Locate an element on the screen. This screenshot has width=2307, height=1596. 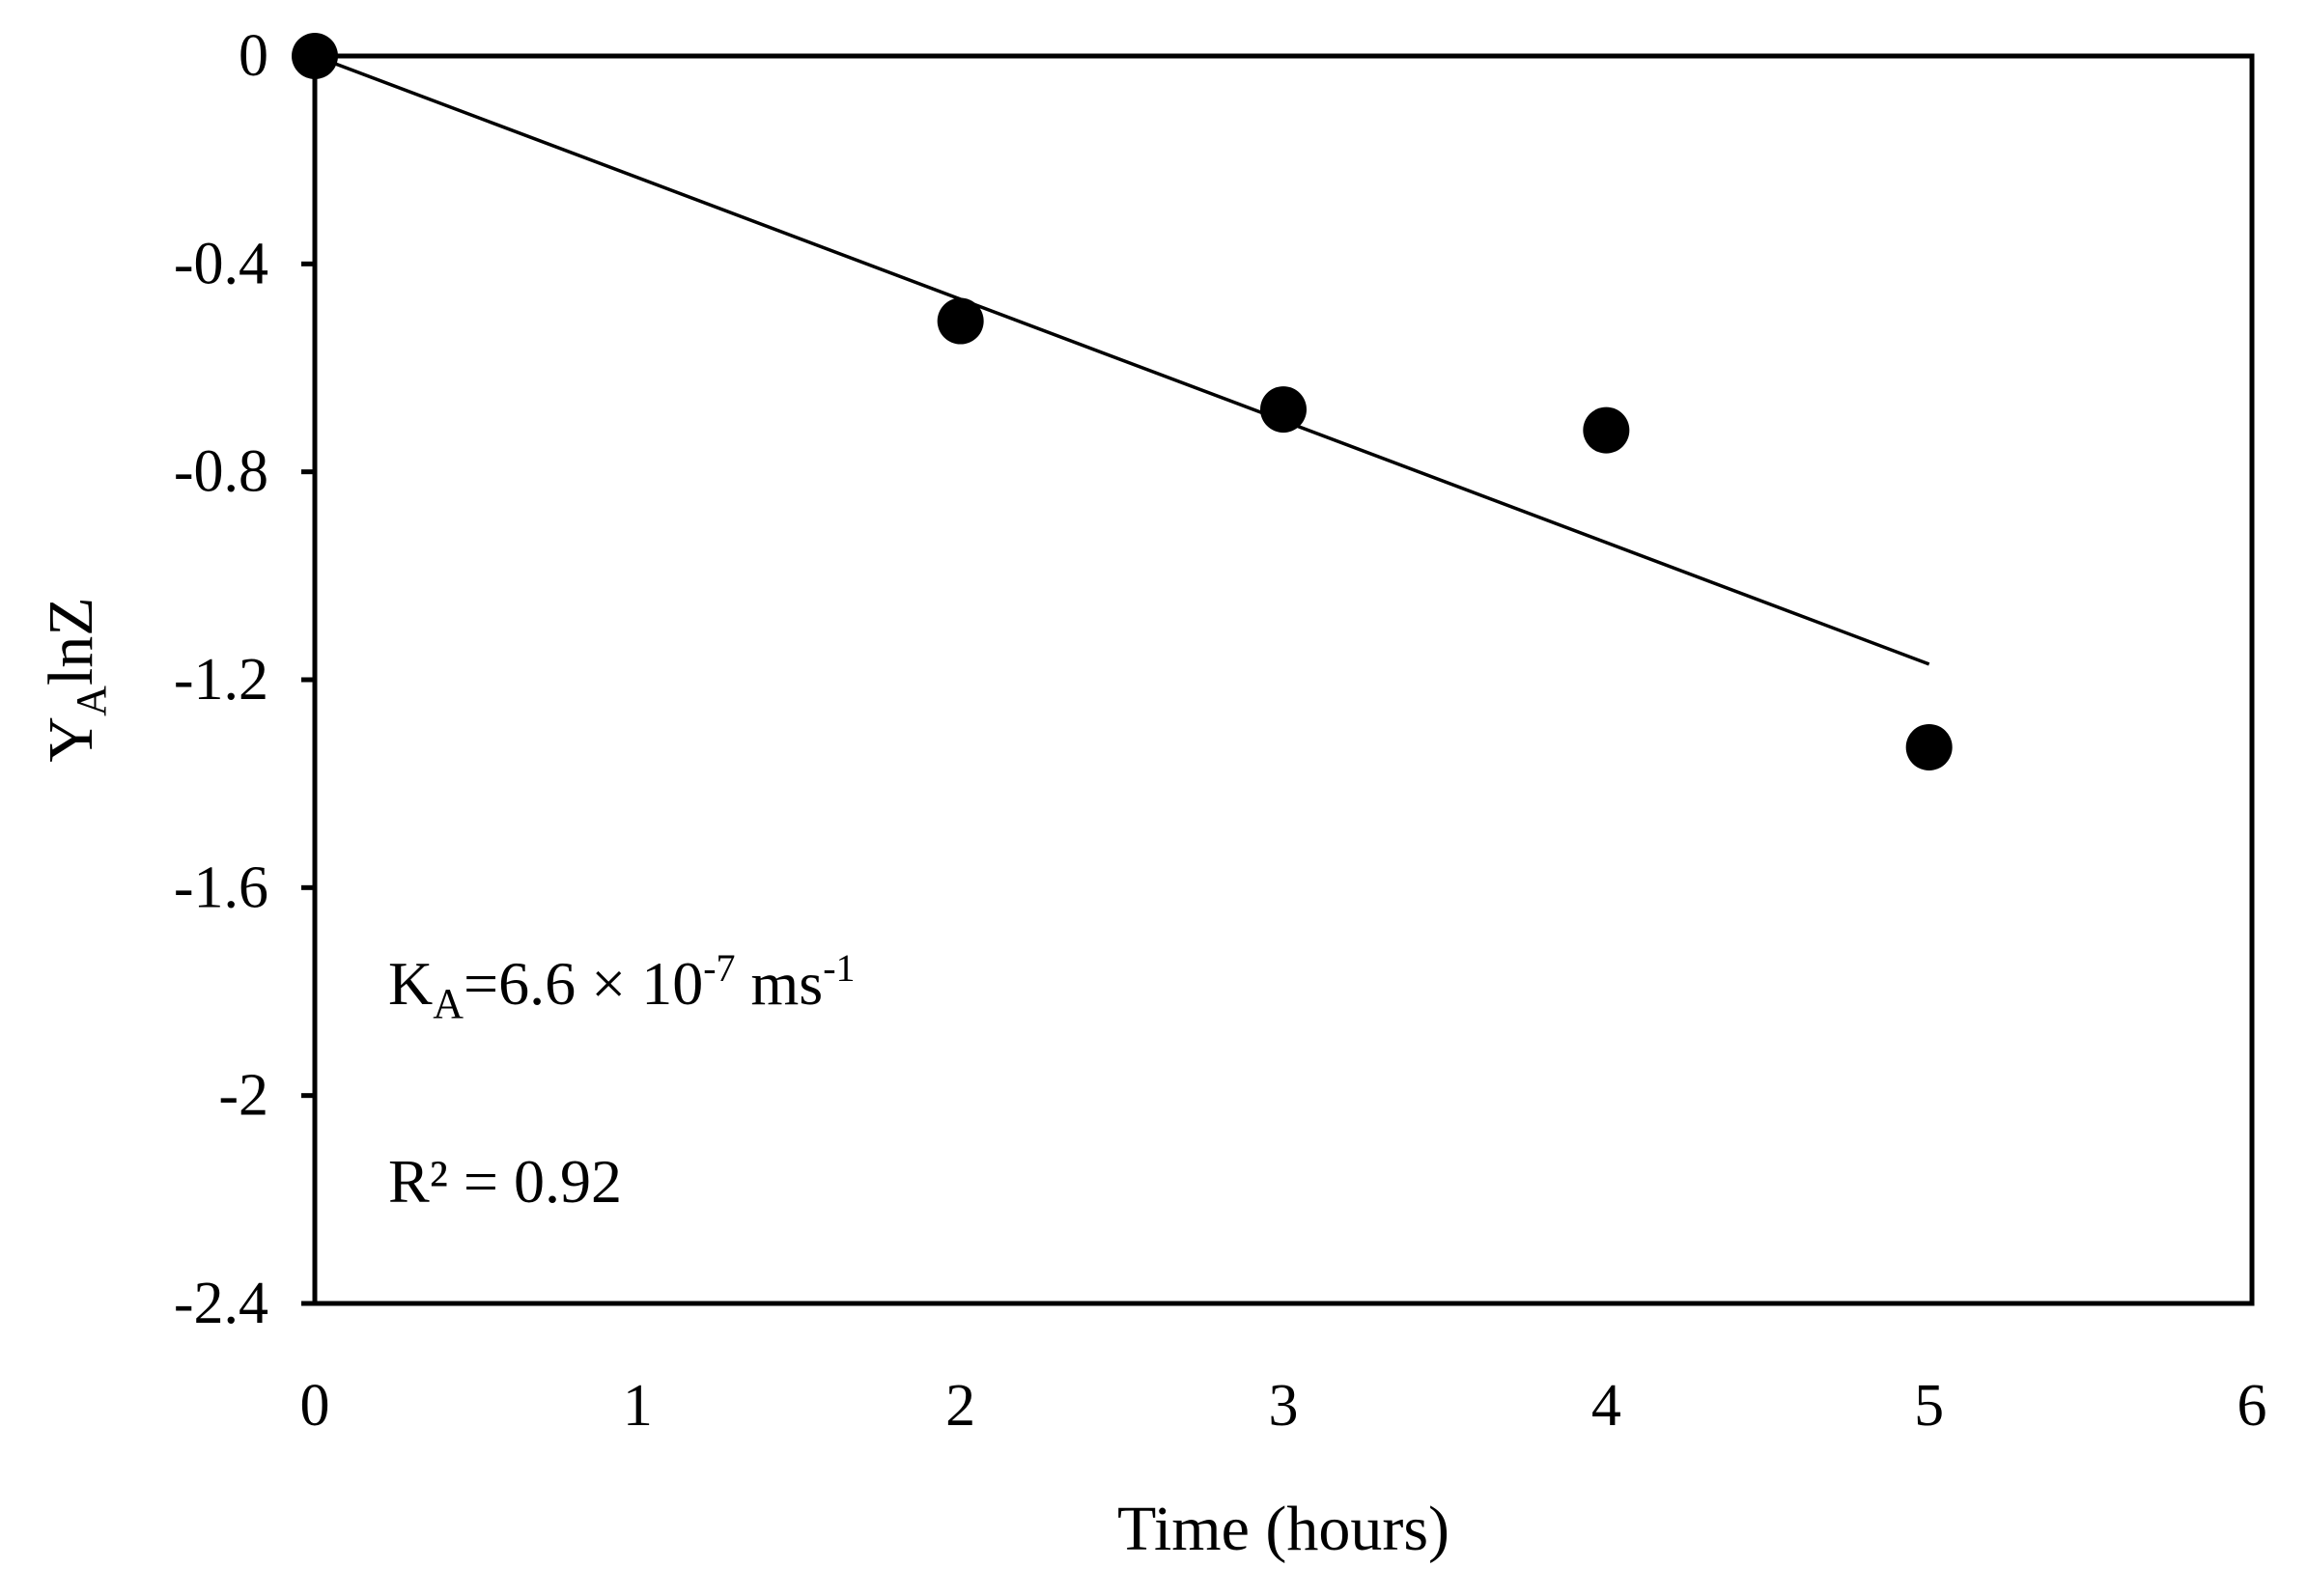
x-tick-label: 0 is located at coordinates (315, 1406).